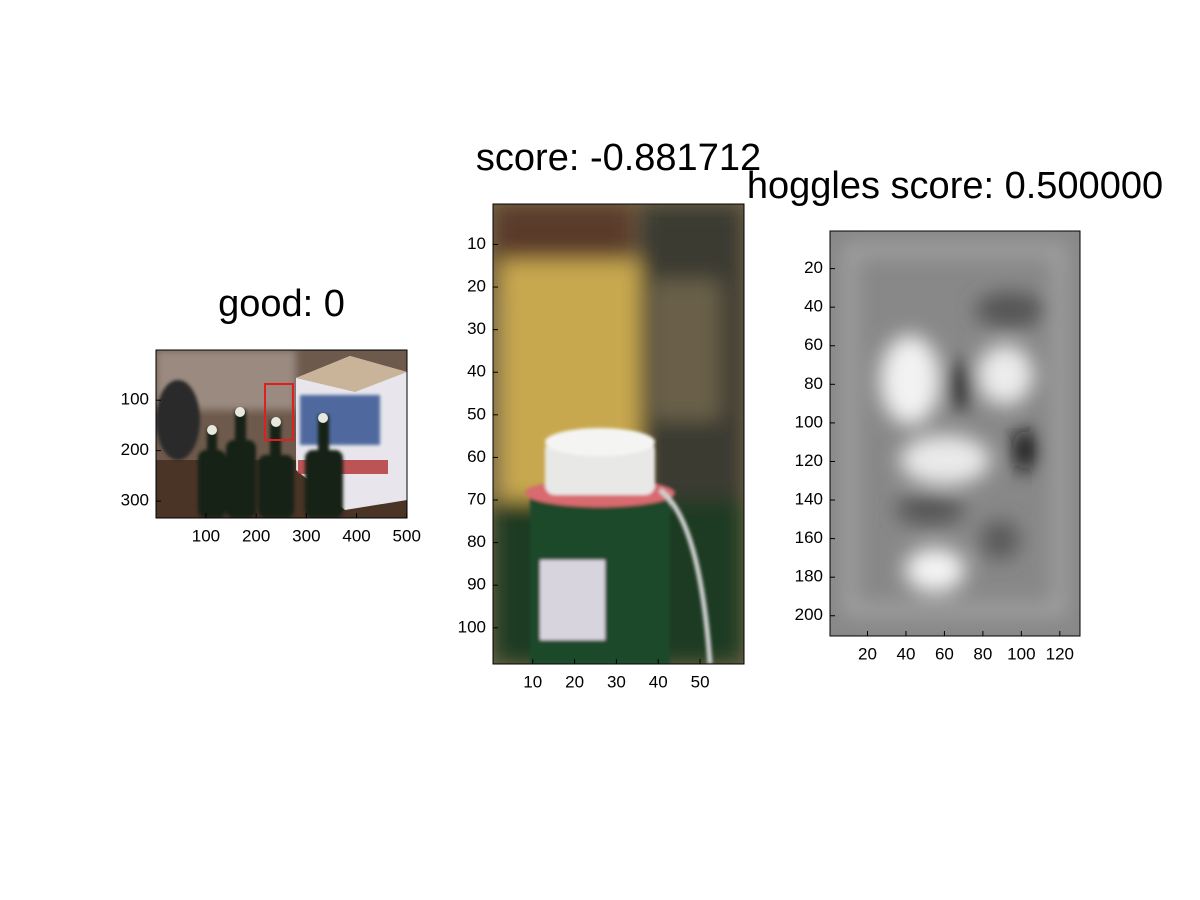 The height and width of the screenshot is (900, 1200). I want to click on x-tick-label: 60, so click(944, 653).